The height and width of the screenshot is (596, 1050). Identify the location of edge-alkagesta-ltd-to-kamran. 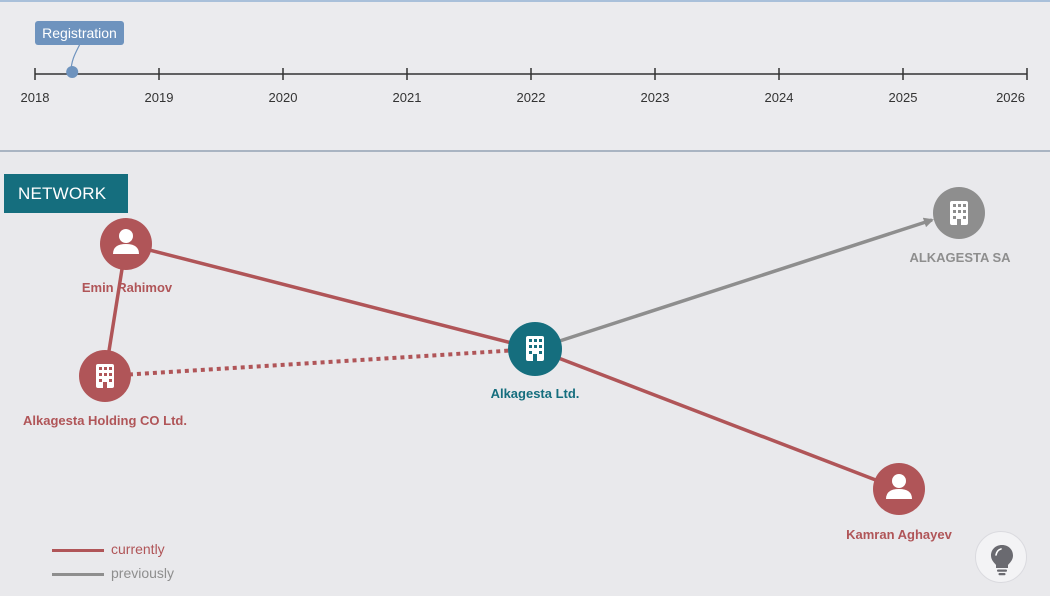
(717, 419).